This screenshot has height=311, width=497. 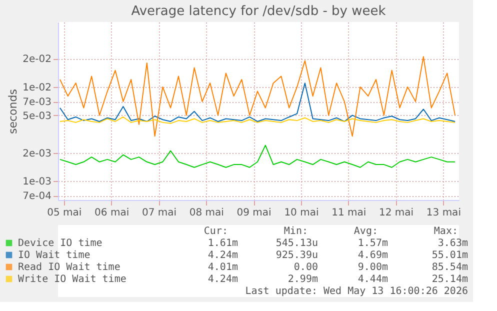 I want to click on text: 2.99m, so click(x=303, y=279).